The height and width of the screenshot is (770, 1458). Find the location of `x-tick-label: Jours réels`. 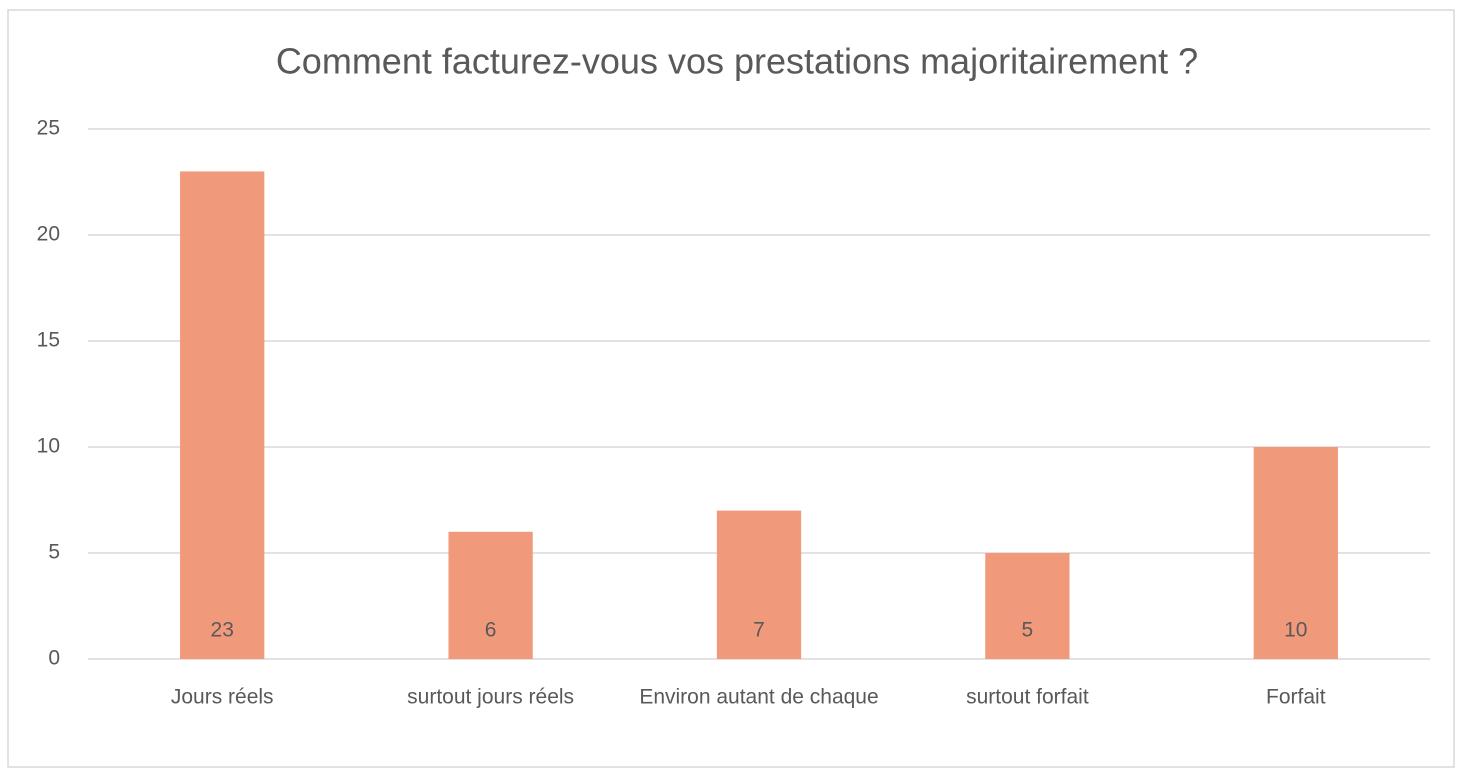

x-tick-label: Jours réels is located at coordinates (222, 697).